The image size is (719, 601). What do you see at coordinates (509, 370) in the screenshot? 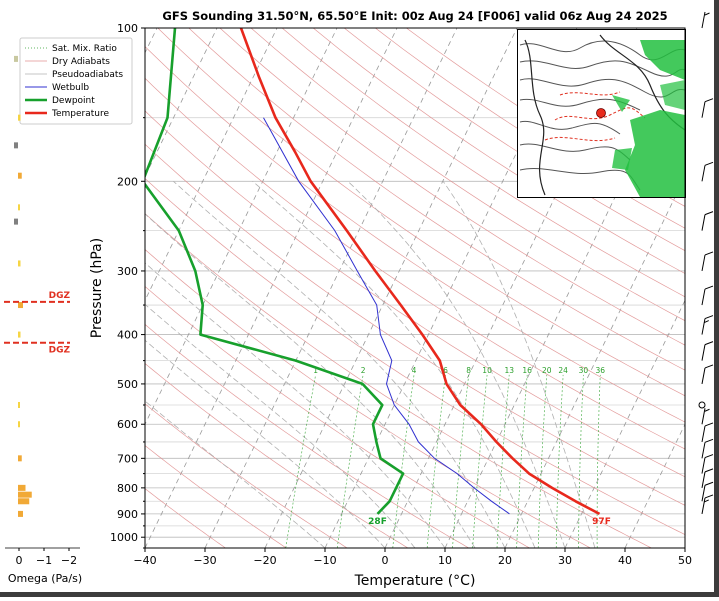
I see `mixing-ratio-label: 13` at bounding box center [509, 370].